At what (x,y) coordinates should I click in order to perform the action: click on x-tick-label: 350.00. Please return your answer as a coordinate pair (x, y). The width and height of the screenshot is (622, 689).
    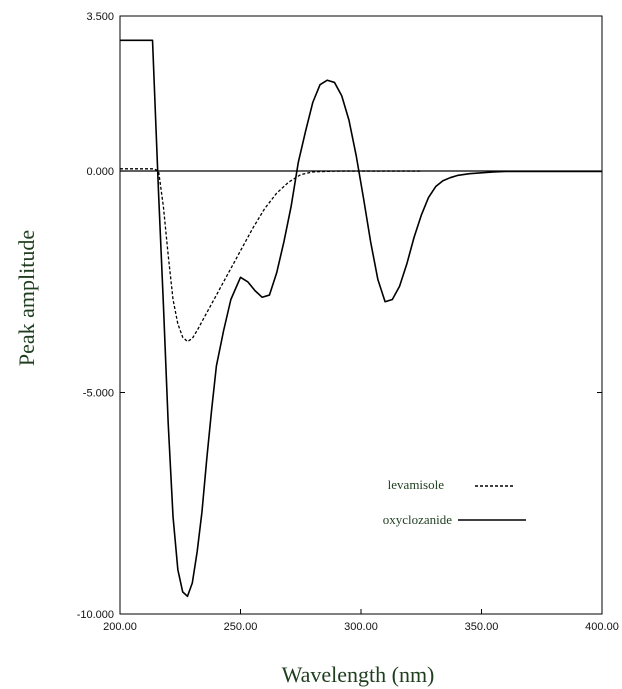
    Looking at the image, I should click on (482, 627).